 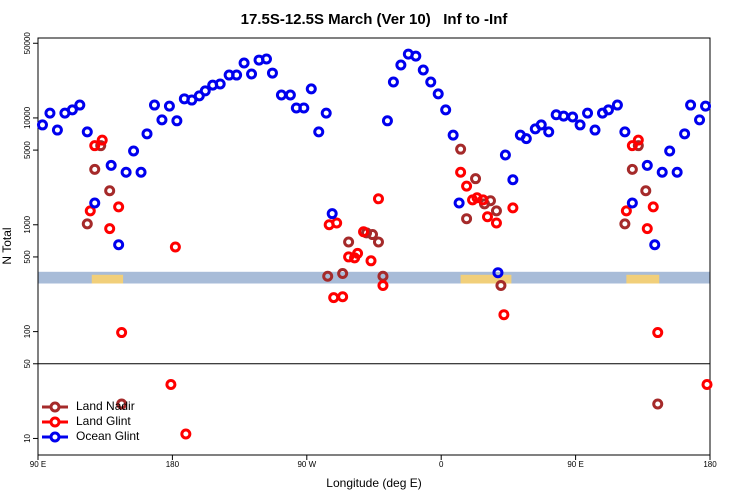 What do you see at coordinates (27, 363) in the screenshot?
I see `y-tick-label: 50` at bounding box center [27, 363].